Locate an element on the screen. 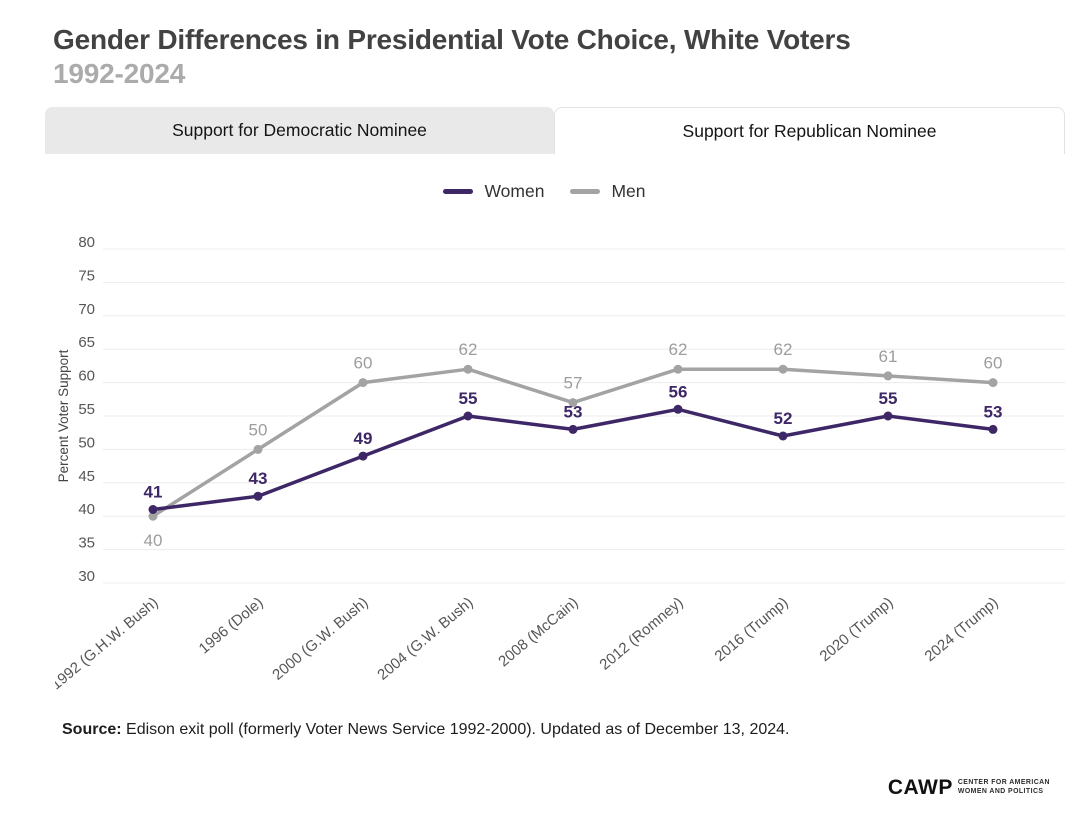 The height and width of the screenshot is (823, 1089). women-data-label: 52 is located at coordinates (783, 418).